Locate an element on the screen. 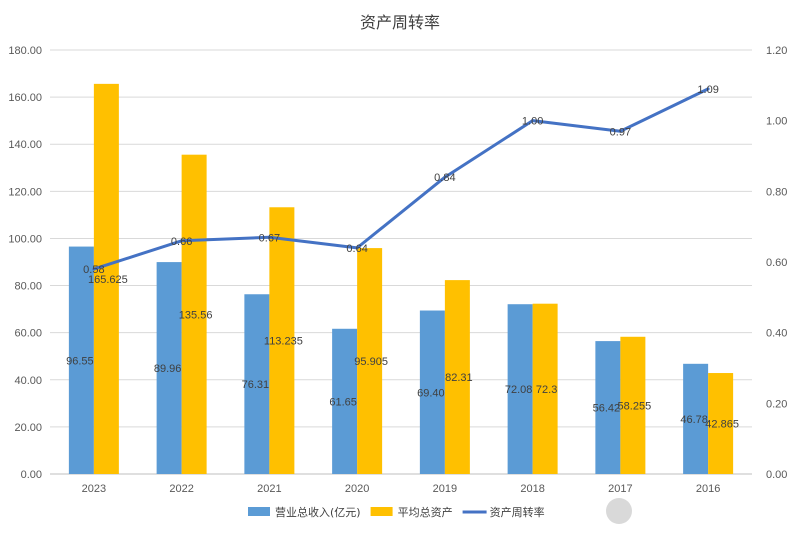 The height and width of the screenshot is (536, 800). bar-value-label: 135.56 is located at coordinates (196, 315).